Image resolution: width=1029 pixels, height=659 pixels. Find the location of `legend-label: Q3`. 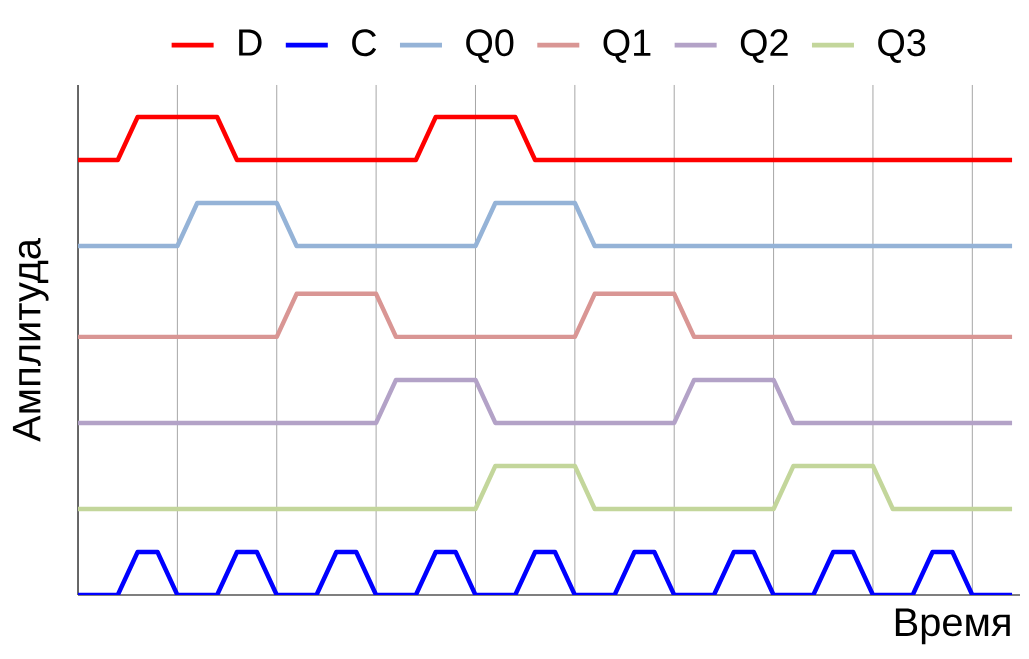

legend-label: Q3 is located at coordinates (902, 46).